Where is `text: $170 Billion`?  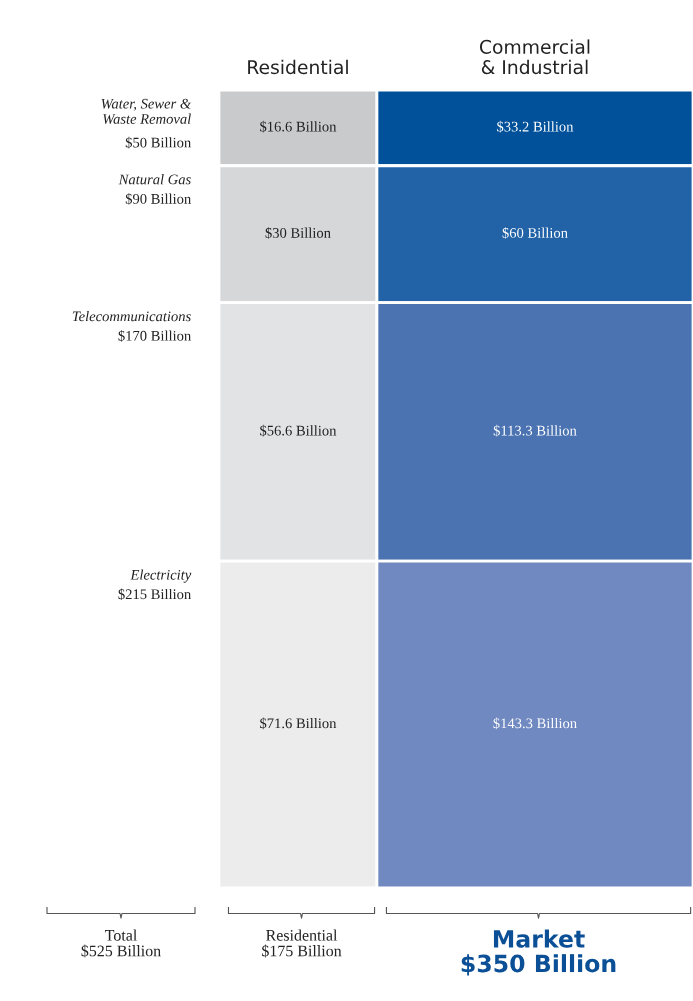 text: $170 Billion is located at coordinates (154, 336).